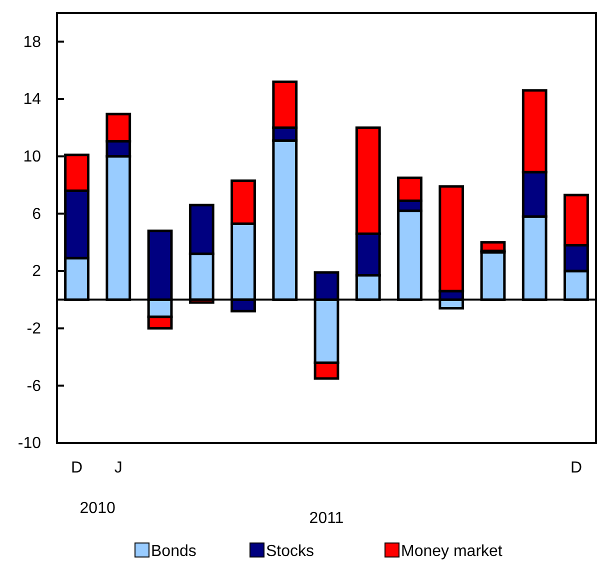  Describe the element at coordinates (326, 518) in the screenshot. I see `text: 2011` at that location.